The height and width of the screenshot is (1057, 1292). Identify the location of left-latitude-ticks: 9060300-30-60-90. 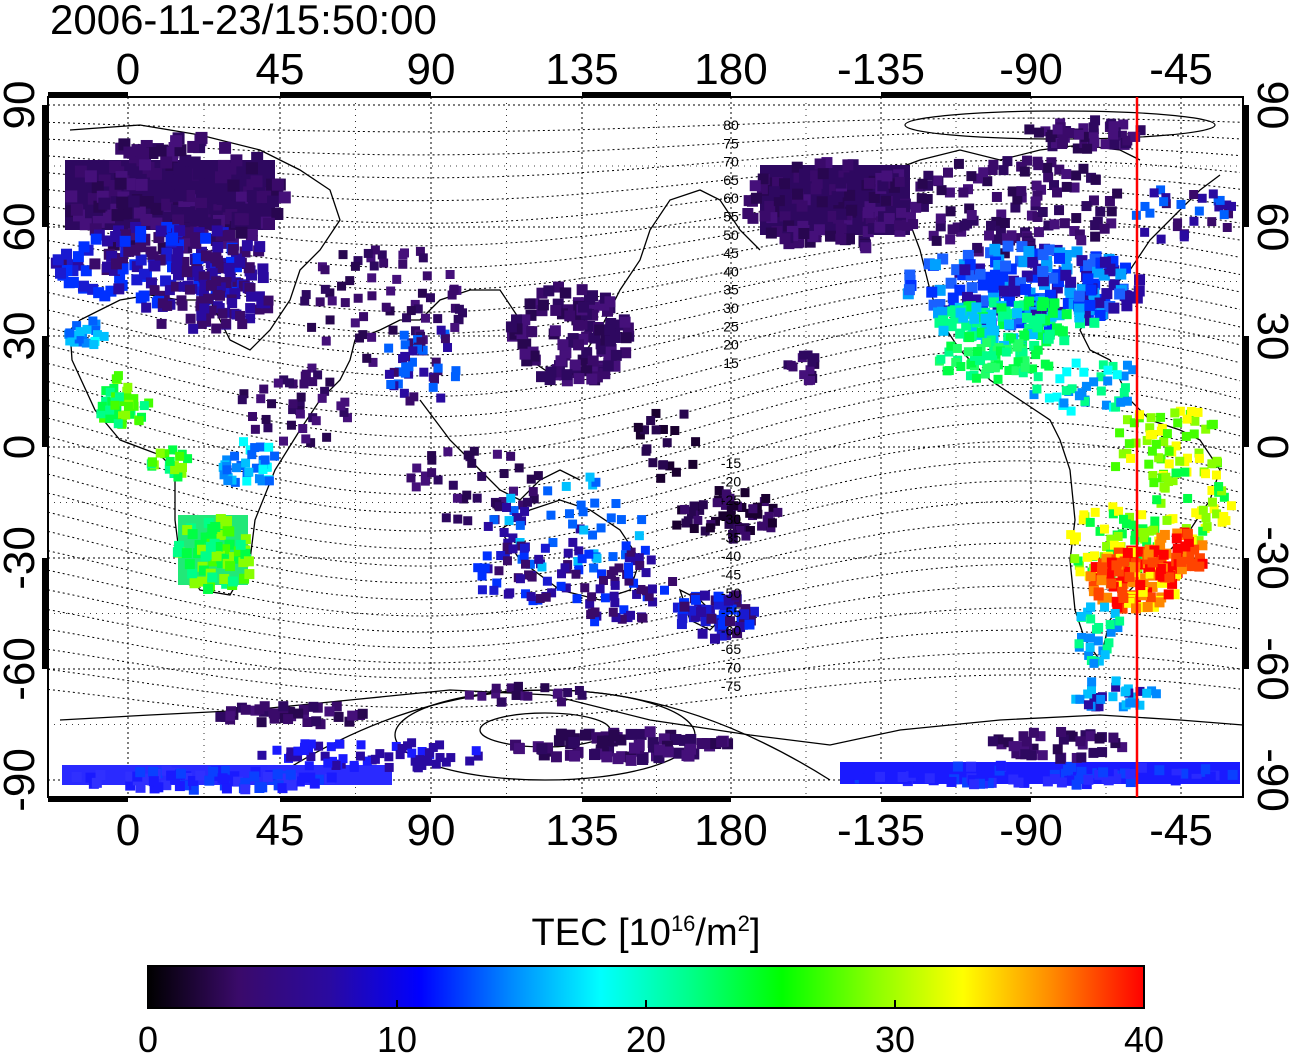
(22, 446).